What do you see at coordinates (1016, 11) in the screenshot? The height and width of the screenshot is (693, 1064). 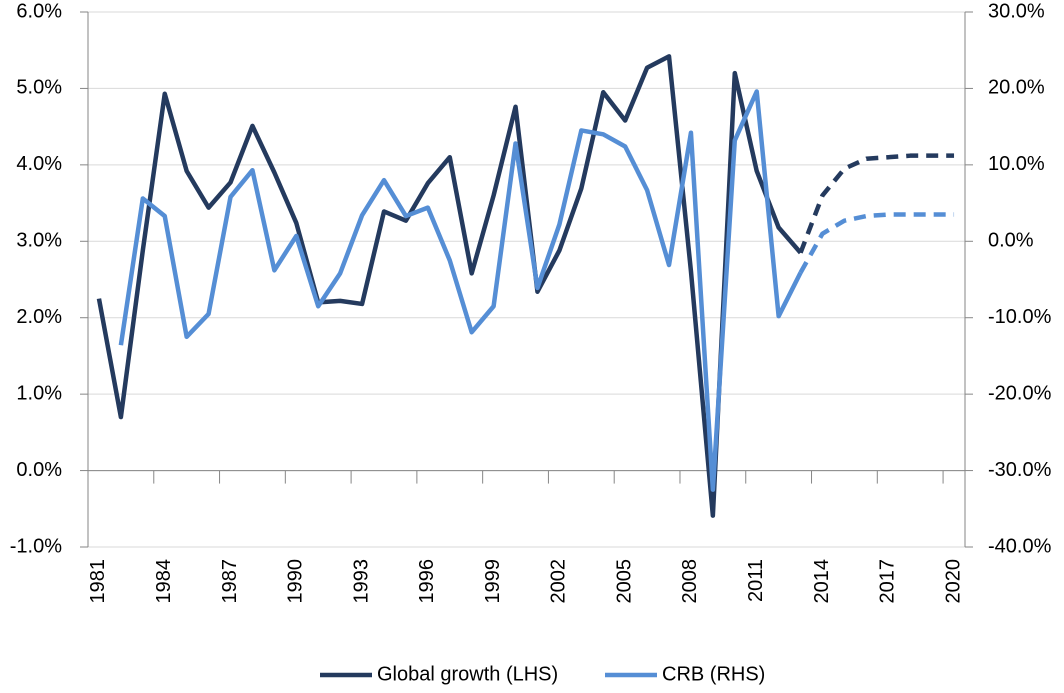 I see `y2-tick-label: 30.0%` at bounding box center [1016, 11].